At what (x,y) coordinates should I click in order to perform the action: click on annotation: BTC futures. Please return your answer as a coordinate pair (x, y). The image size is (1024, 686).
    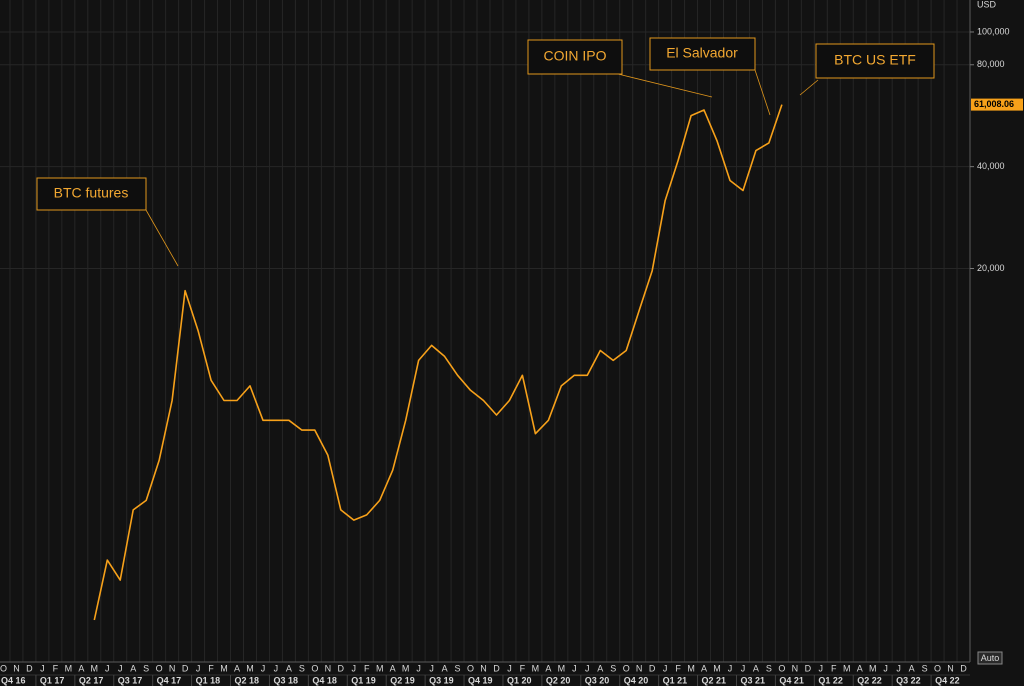
    Looking at the image, I should click on (107, 222).